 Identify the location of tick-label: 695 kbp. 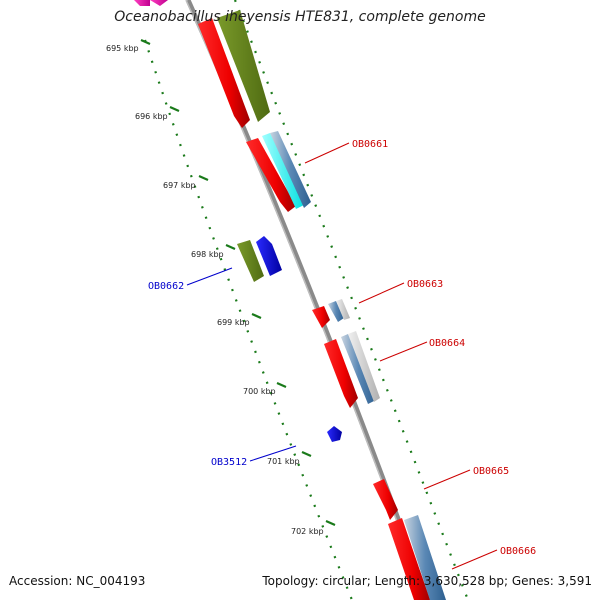
(122, 48).